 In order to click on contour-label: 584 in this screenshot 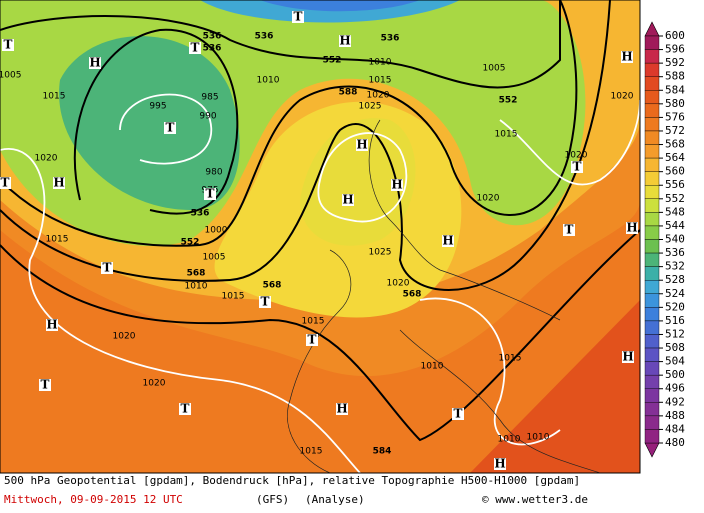, I will do `click(382, 452)`.